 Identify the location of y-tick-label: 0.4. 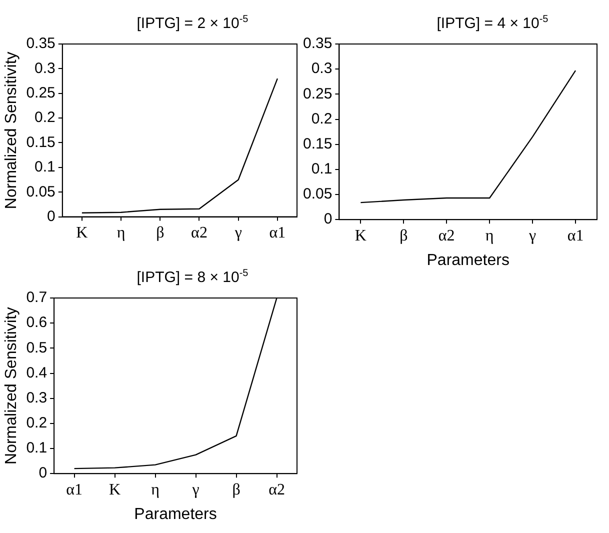
(37, 373).